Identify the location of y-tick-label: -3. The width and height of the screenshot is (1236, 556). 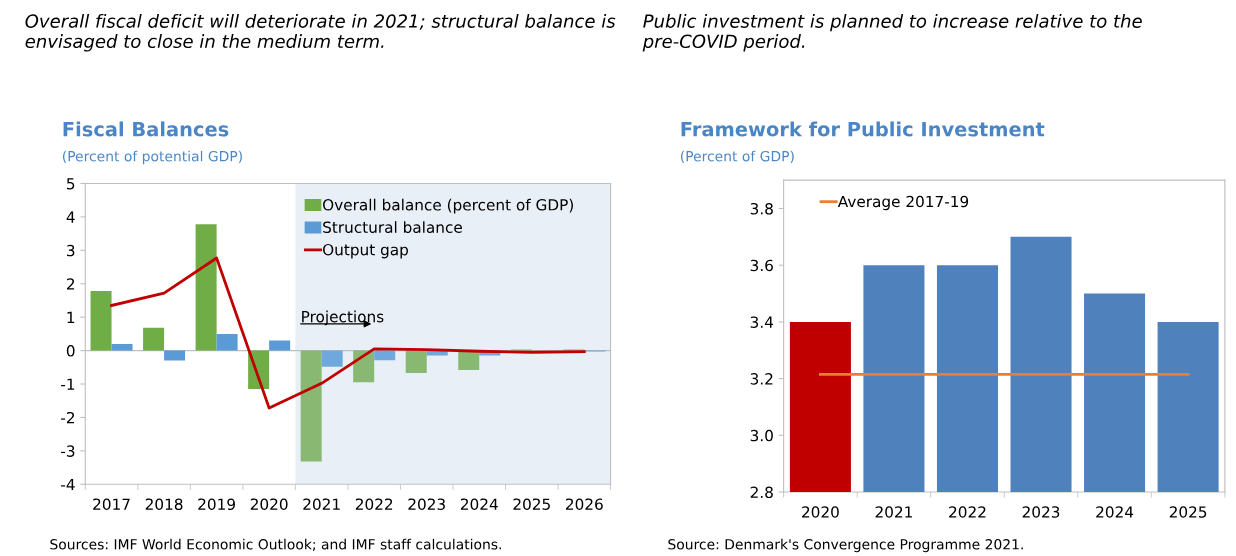
(68, 451).